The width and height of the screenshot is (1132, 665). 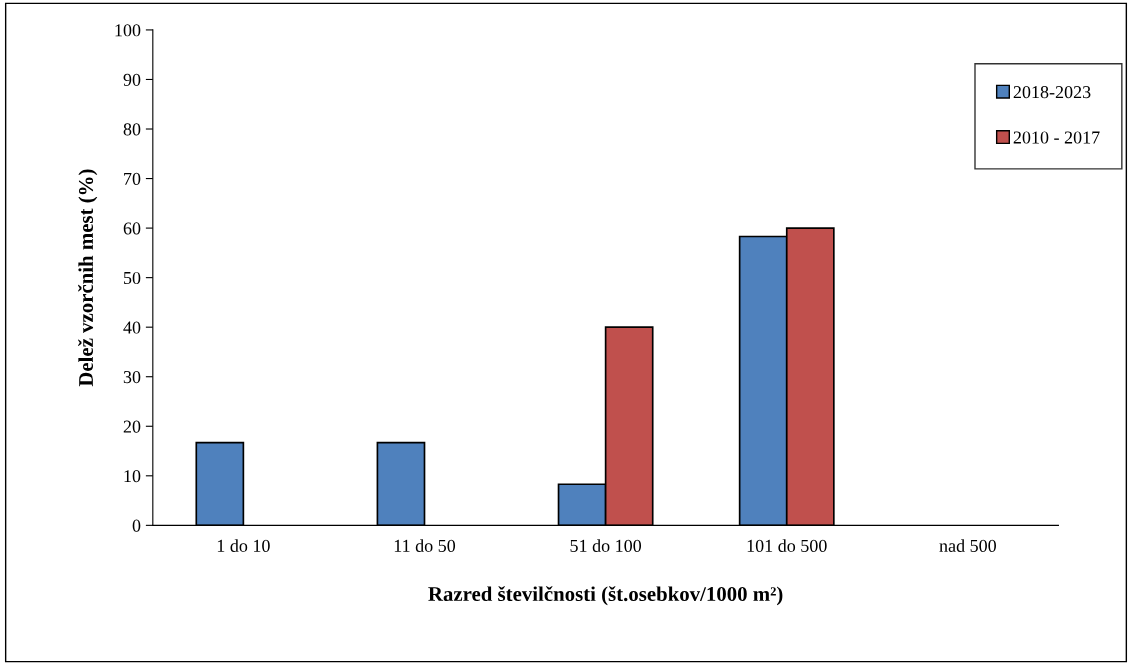 What do you see at coordinates (132, 79) in the screenshot?
I see `y-tick-label: 90` at bounding box center [132, 79].